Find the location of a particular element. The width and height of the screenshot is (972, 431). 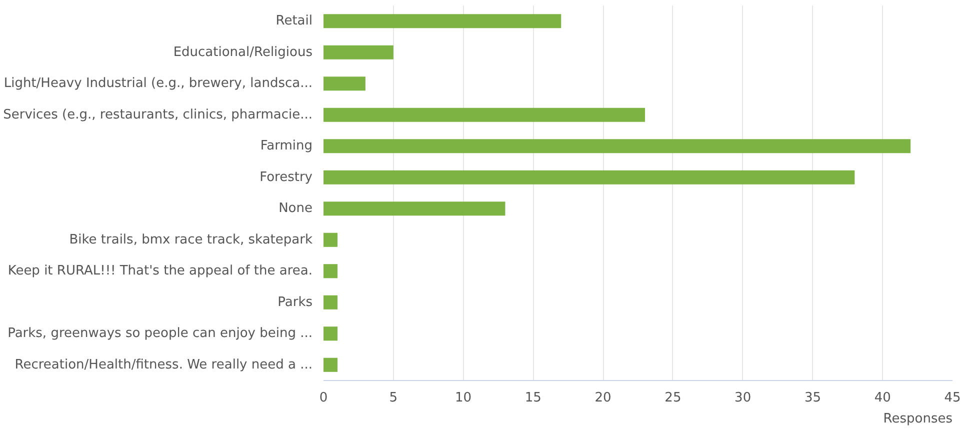

x-axis-title: Responses is located at coordinates (918, 419).